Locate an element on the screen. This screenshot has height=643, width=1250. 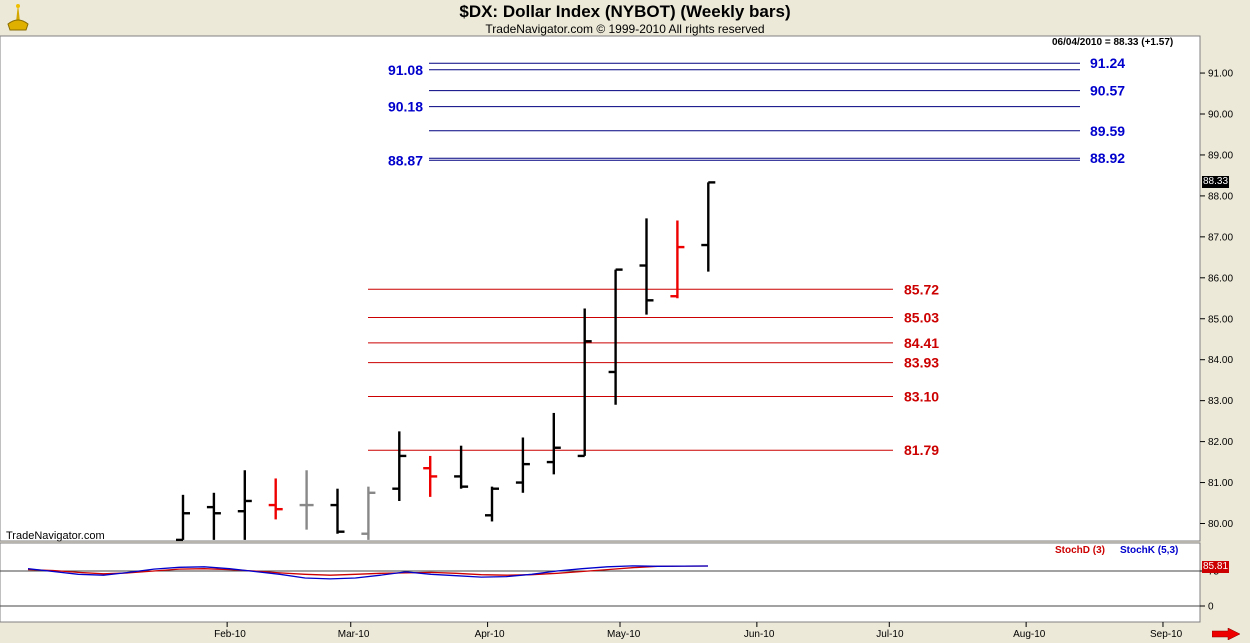
projection-level-label: 90.57 is located at coordinates (1107, 91).